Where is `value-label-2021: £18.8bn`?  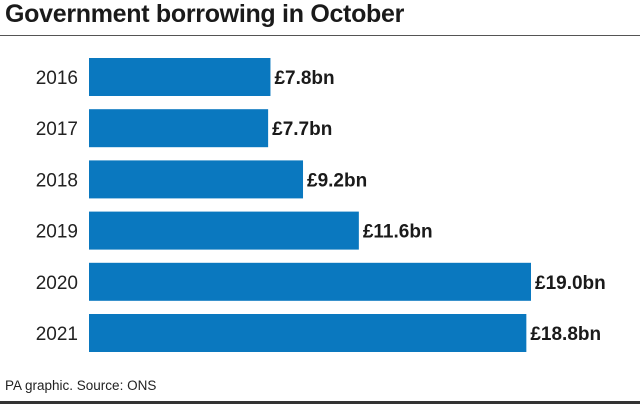
value-label-2021: £18.8bn is located at coordinates (565, 334).